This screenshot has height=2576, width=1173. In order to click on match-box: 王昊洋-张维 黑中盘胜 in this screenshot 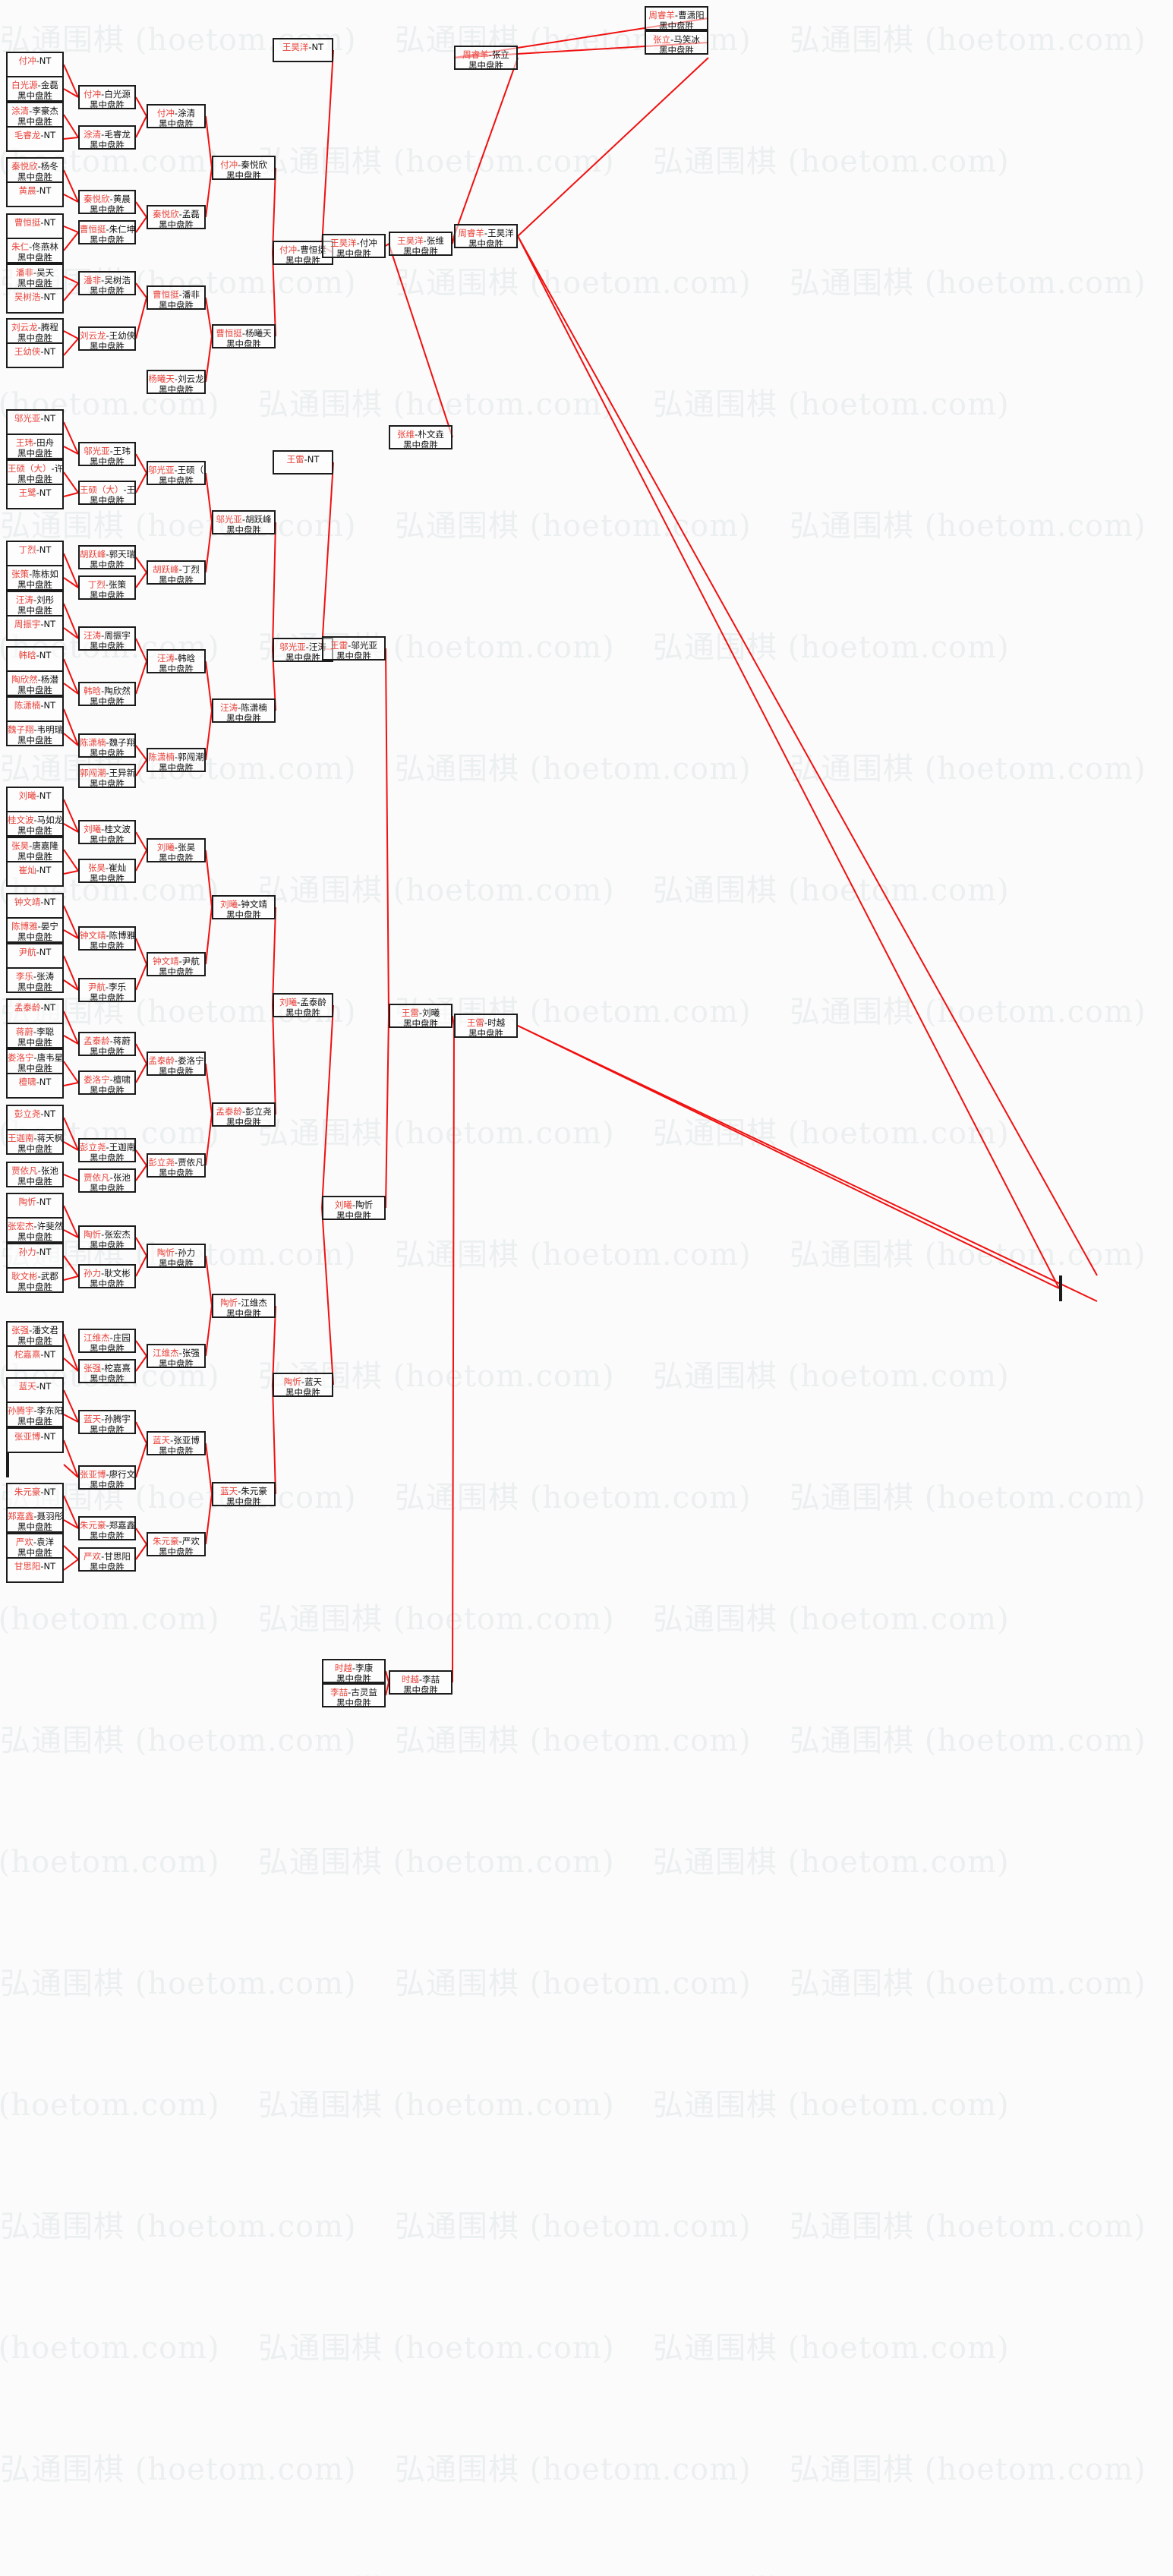, I will do `click(420, 244)`.